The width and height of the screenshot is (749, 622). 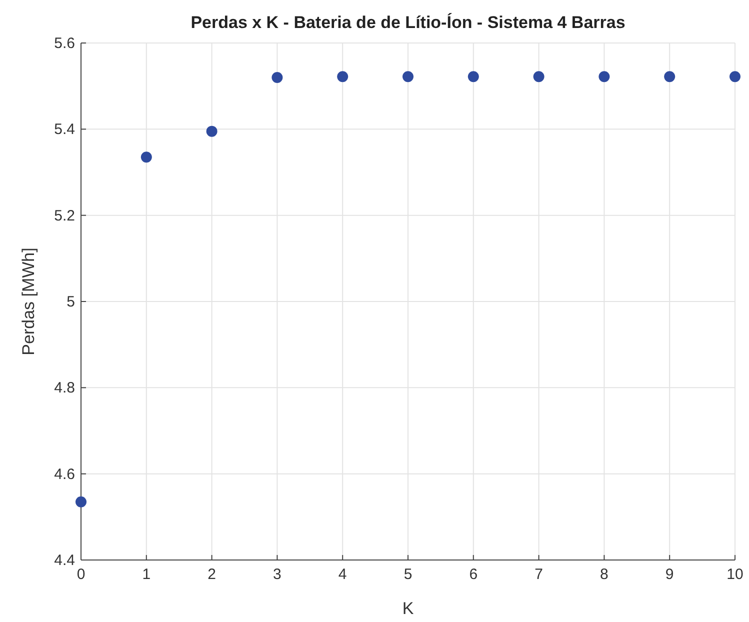 What do you see at coordinates (604, 574) in the screenshot?
I see `x-tick-label: 8` at bounding box center [604, 574].